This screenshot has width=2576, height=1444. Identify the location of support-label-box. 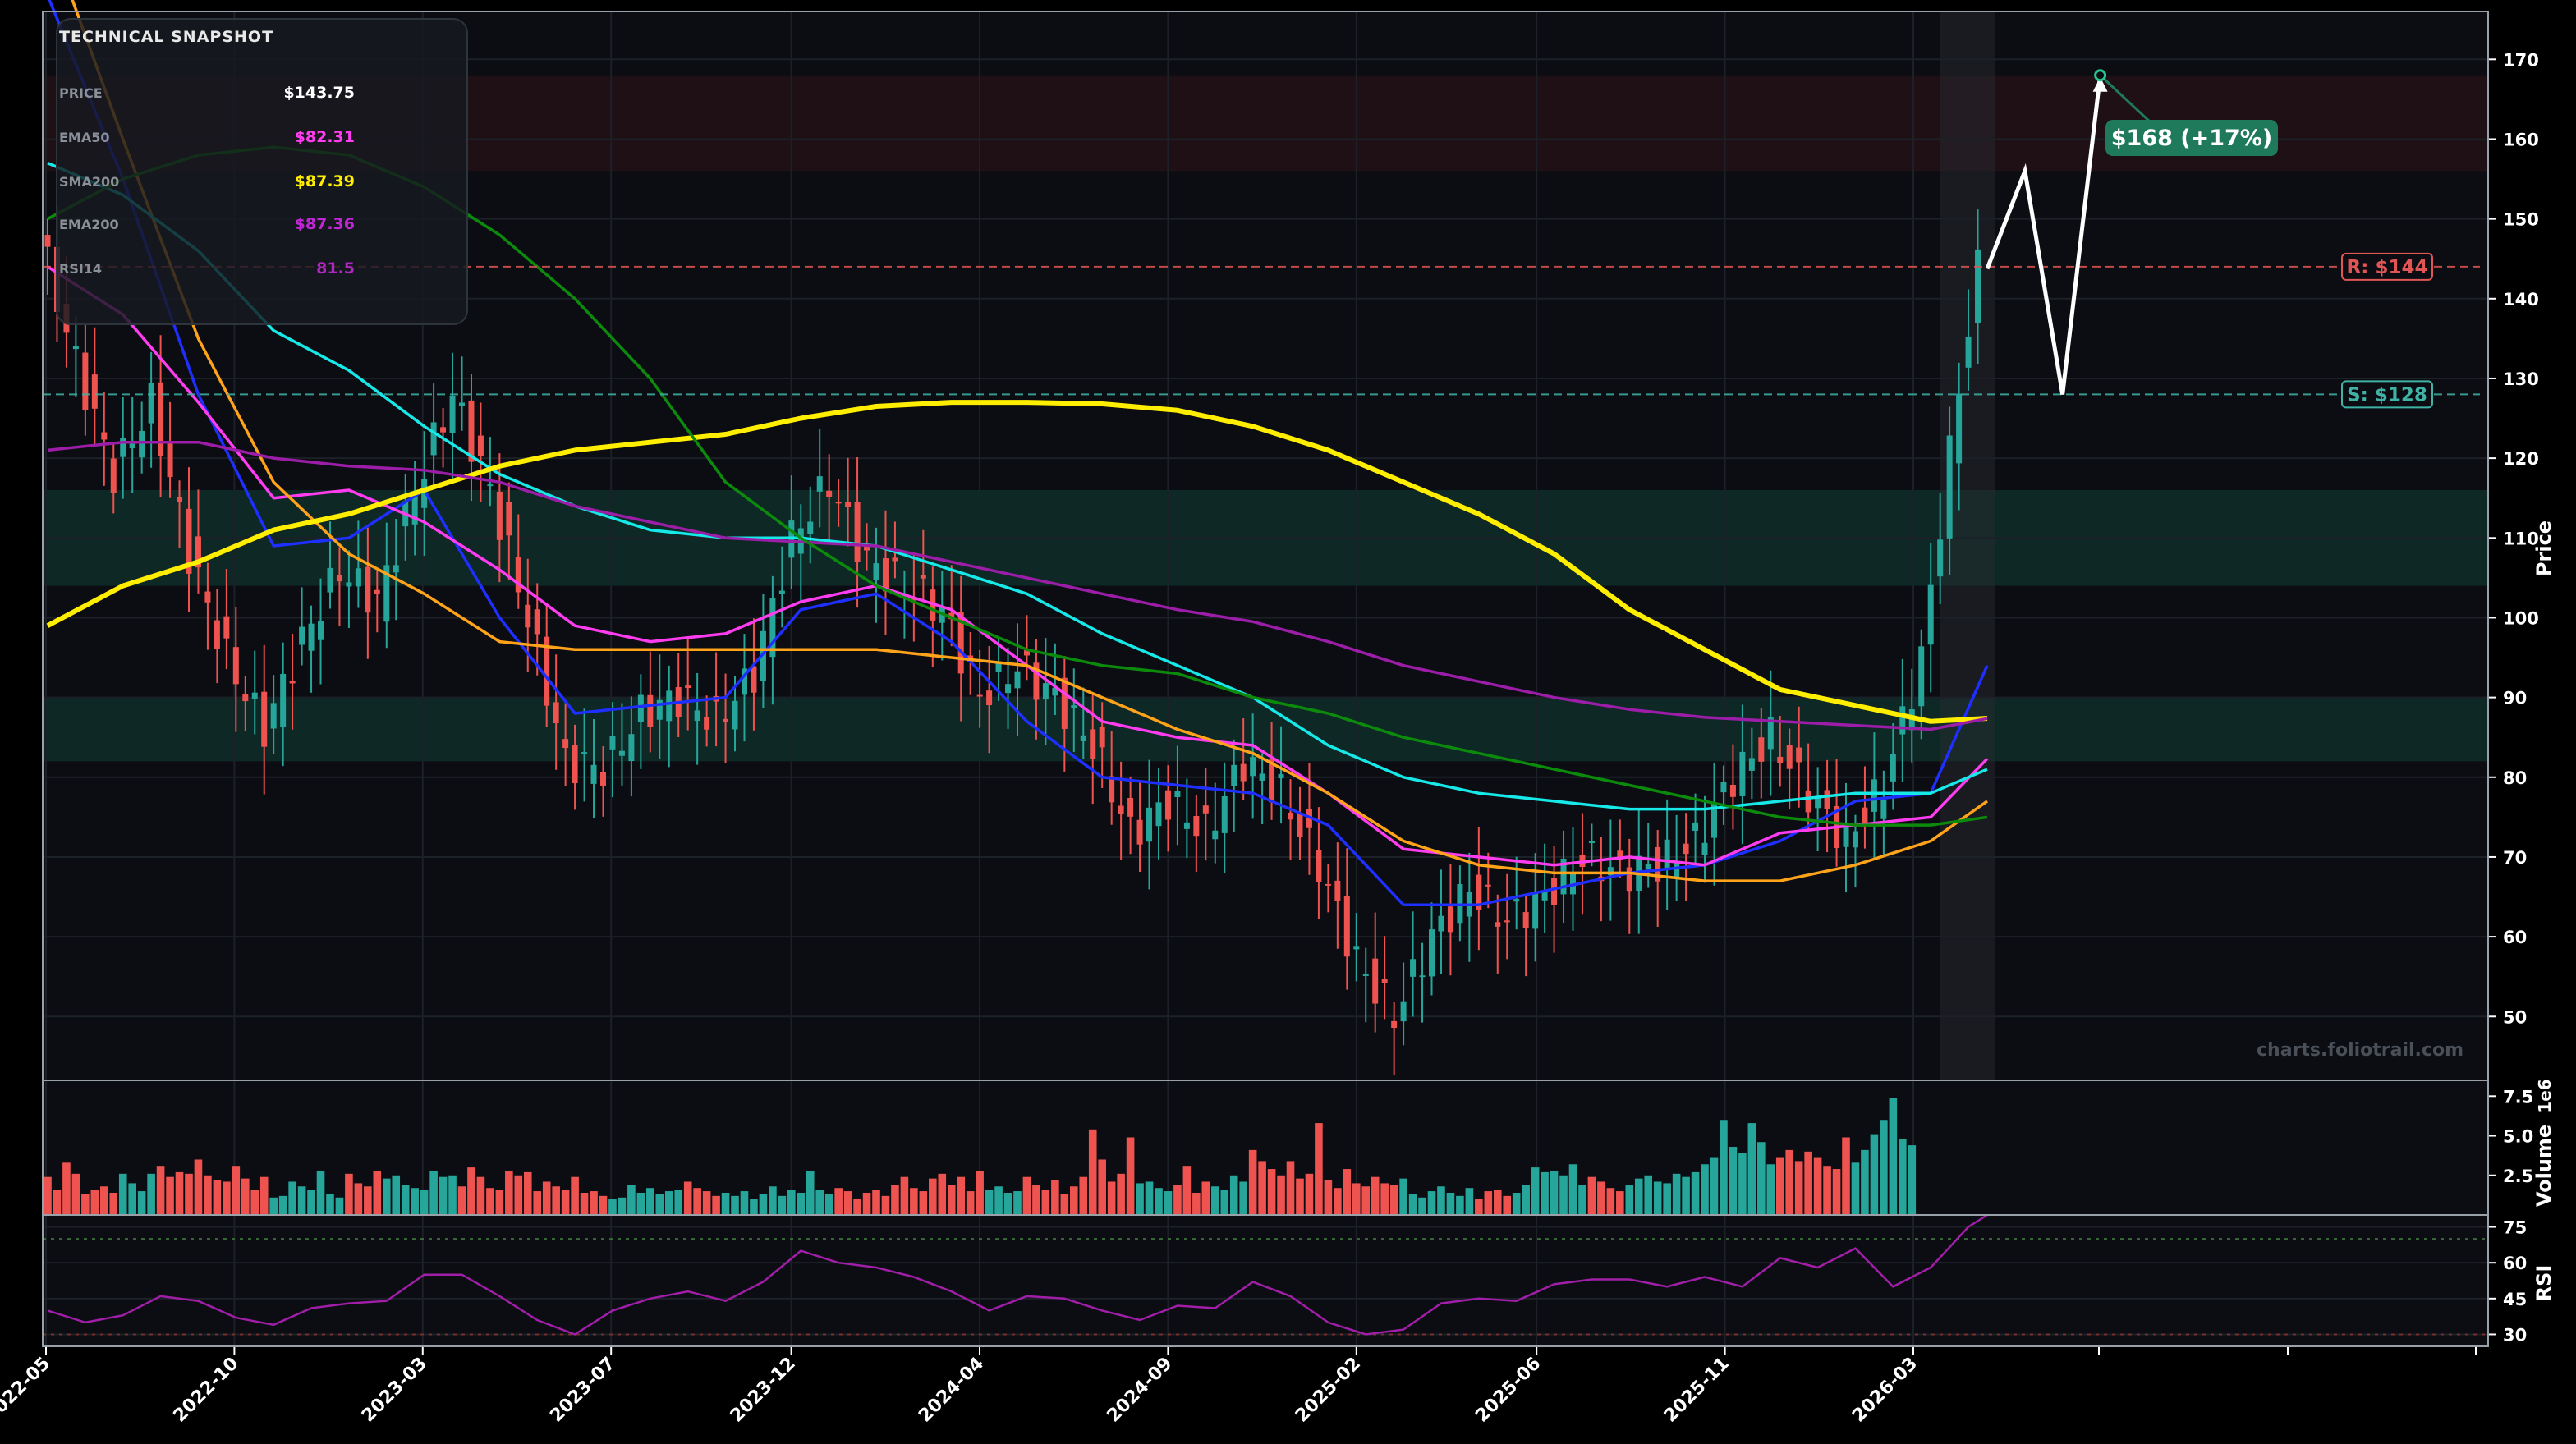
(2387, 394).